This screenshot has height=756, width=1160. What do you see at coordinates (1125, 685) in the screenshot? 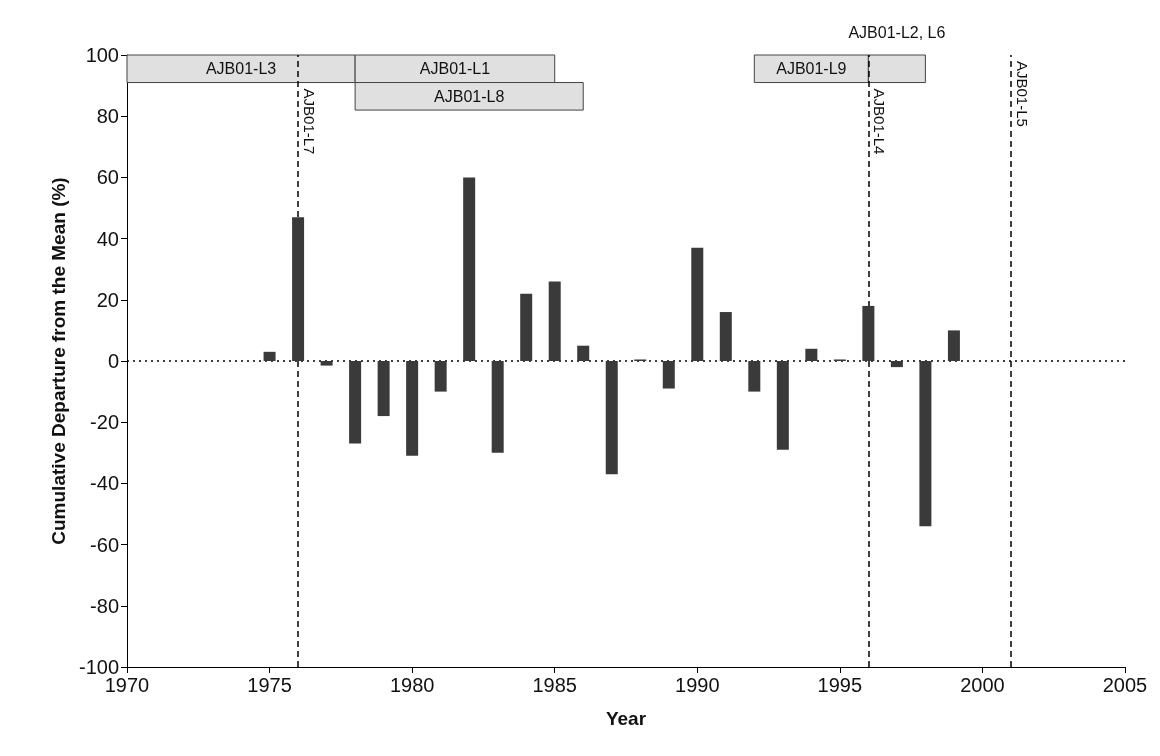
I see `x-tick-label: 2005` at bounding box center [1125, 685].